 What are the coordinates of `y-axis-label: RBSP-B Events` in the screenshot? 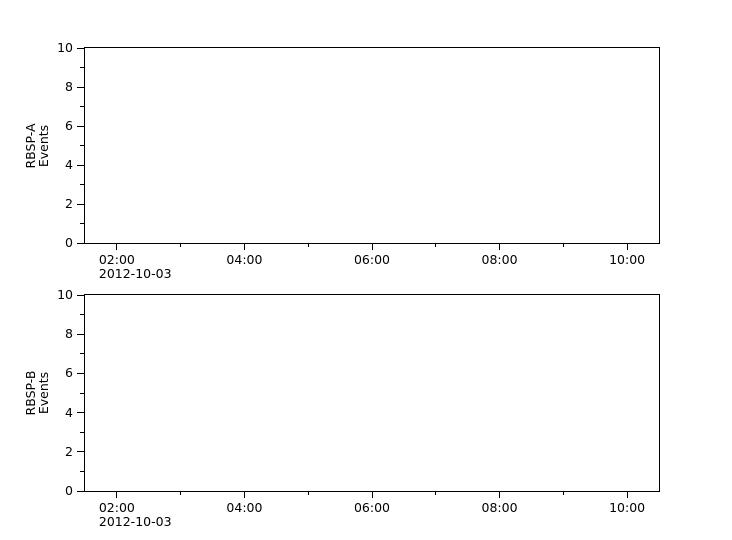 It's located at (37, 393).